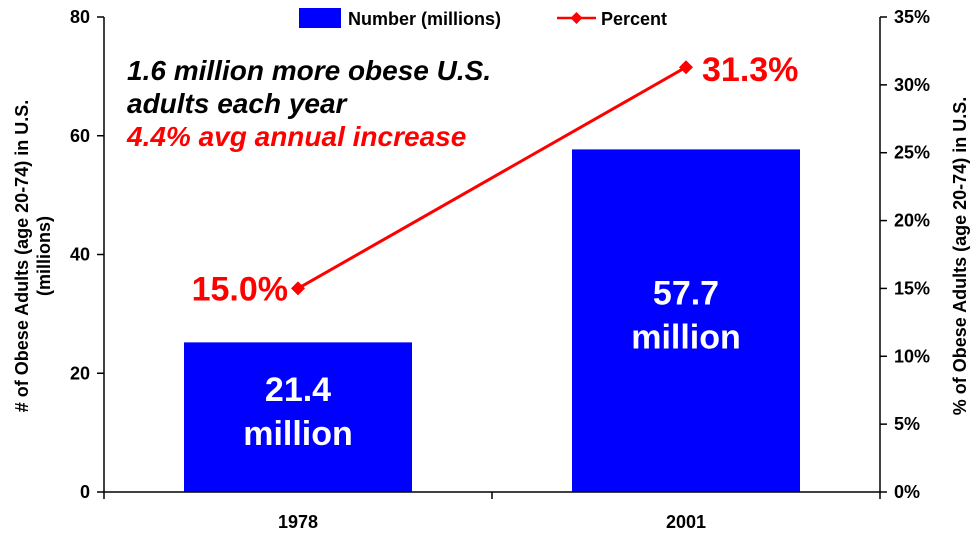 Image resolution: width=975 pixels, height=538 pixels. What do you see at coordinates (634, 19) in the screenshot?
I see `legend-label-percent: Percent` at bounding box center [634, 19].